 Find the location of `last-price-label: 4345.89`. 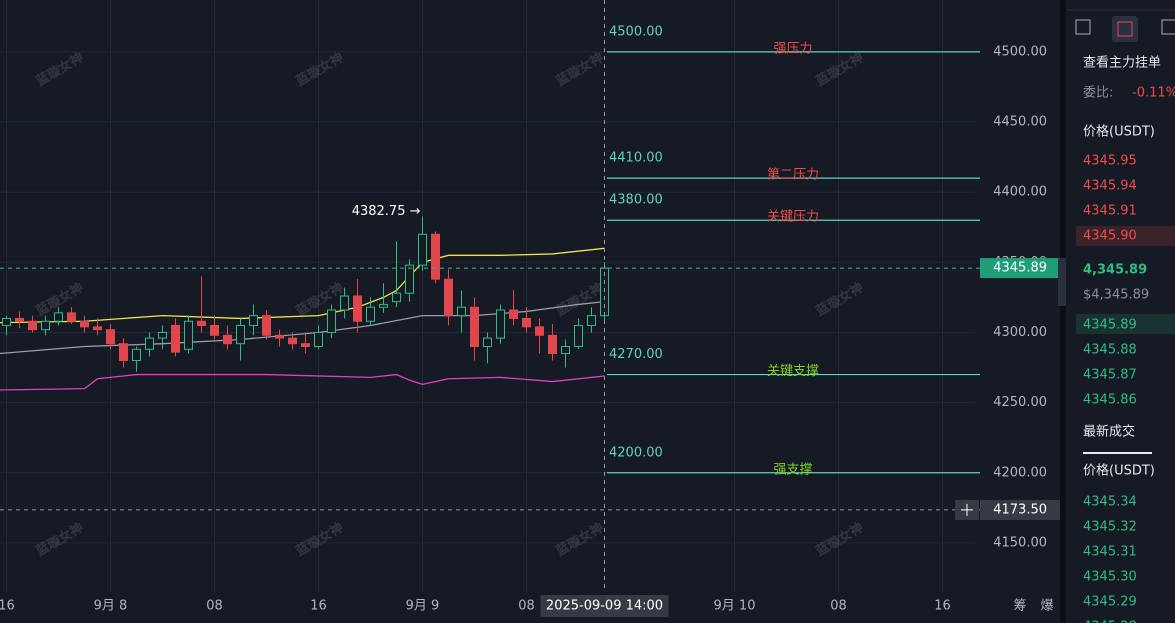

last-price-label: 4345.89 is located at coordinates (1020, 268).